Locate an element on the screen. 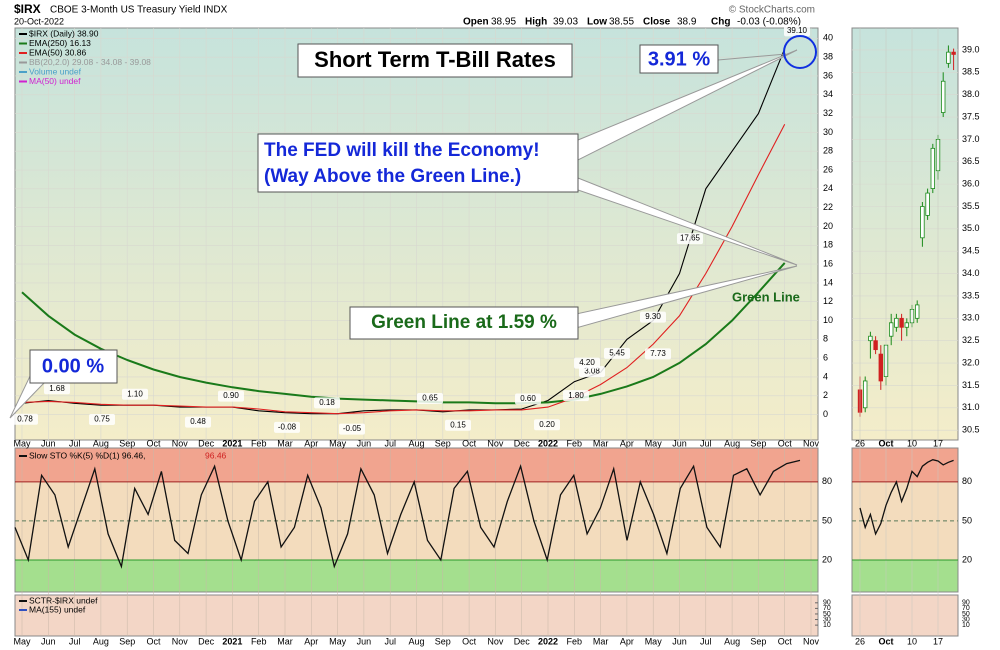 This screenshot has height=650, width=1000. y-tick-label: 34.5 is located at coordinates (971, 251).